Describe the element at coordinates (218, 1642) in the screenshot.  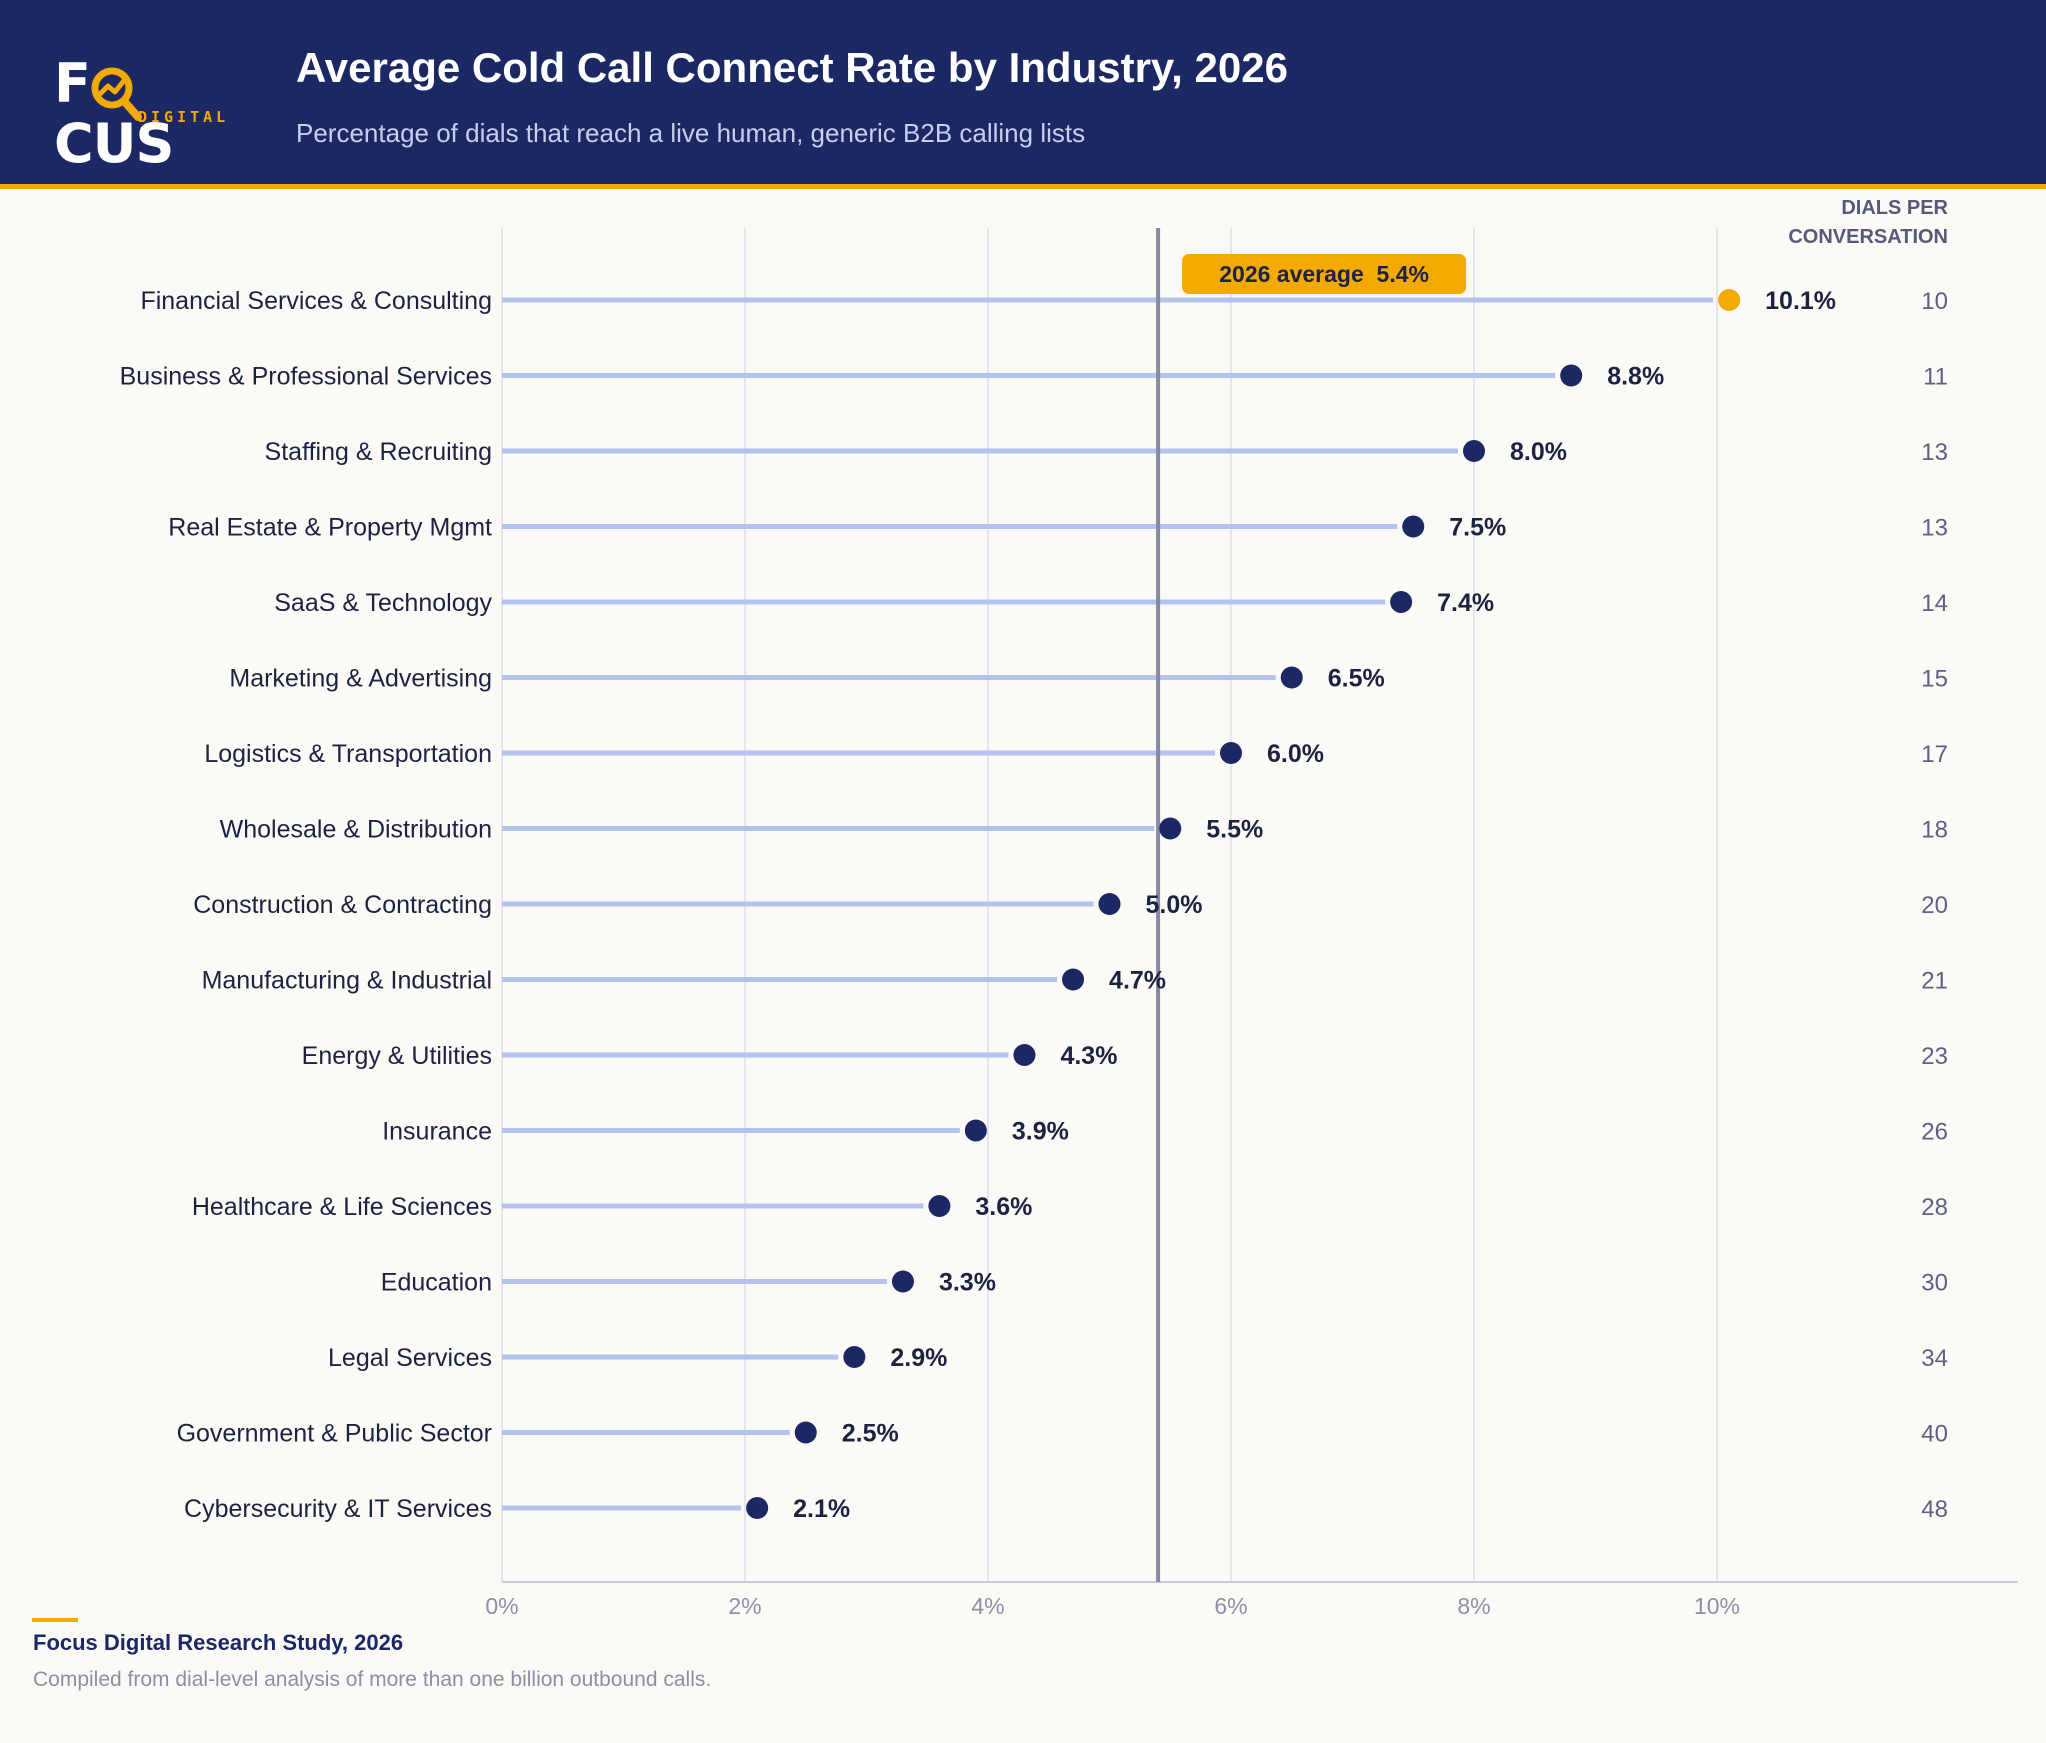
I see `footer-title: Focus Digital Research Study, 2026` at that location.